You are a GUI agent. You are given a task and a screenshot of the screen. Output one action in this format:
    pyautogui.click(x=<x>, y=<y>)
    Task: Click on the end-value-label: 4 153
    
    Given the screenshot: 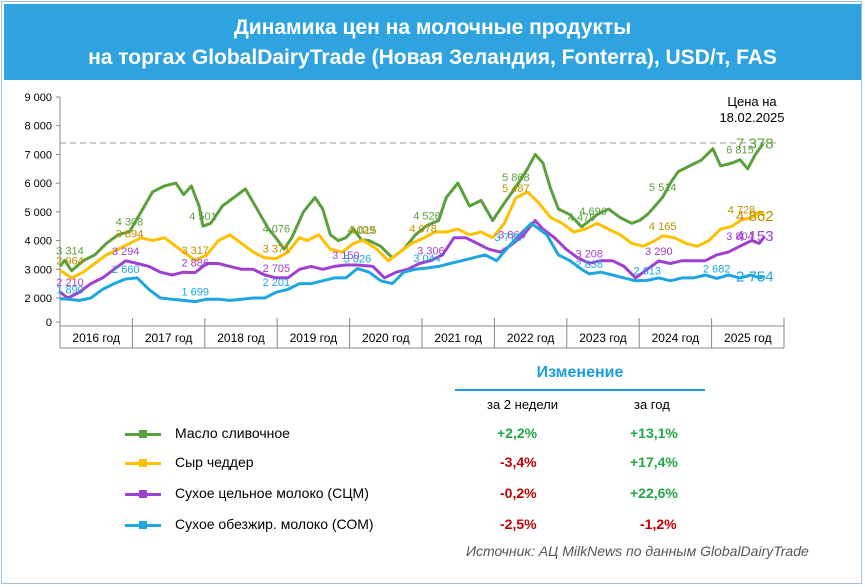 What is the action you would take?
    pyautogui.click(x=755, y=236)
    